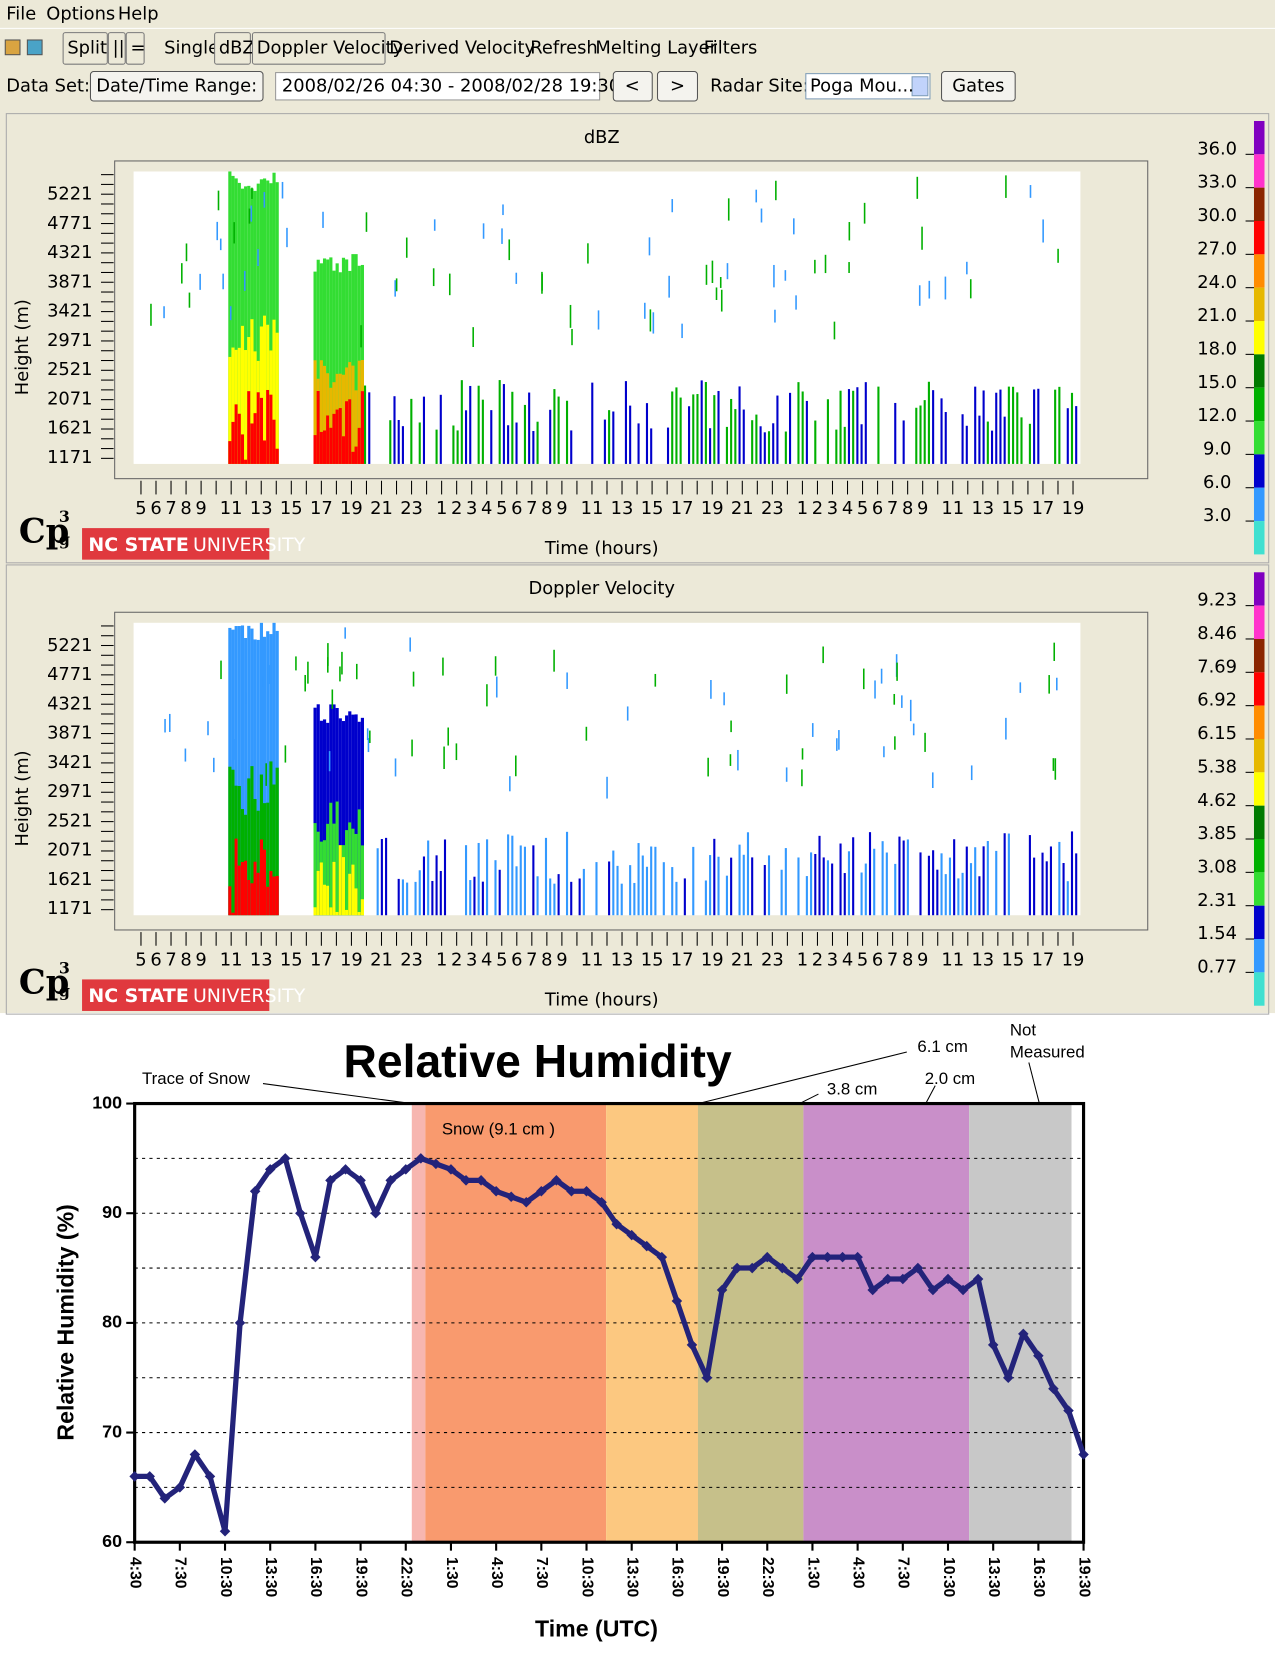 Image resolution: width=1275 pixels, height=1654 pixels. Describe the element at coordinates (70, 340) in the screenshot. I see `y-tick-label: 2971` at that location.